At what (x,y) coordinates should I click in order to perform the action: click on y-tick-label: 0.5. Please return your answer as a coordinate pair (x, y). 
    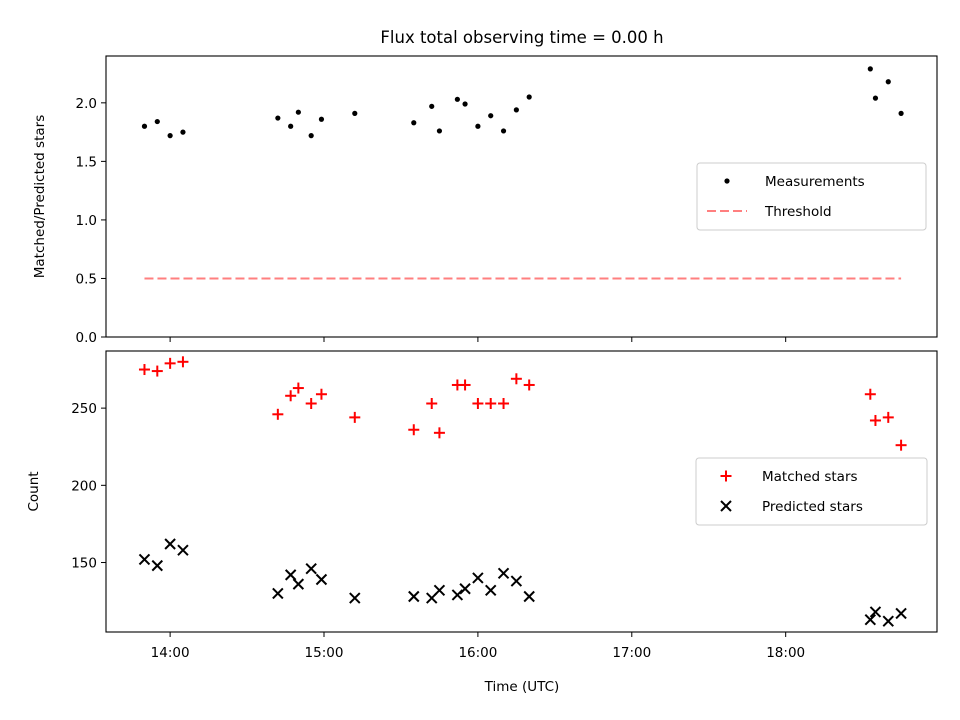
    Looking at the image, I should click on (86, 279).